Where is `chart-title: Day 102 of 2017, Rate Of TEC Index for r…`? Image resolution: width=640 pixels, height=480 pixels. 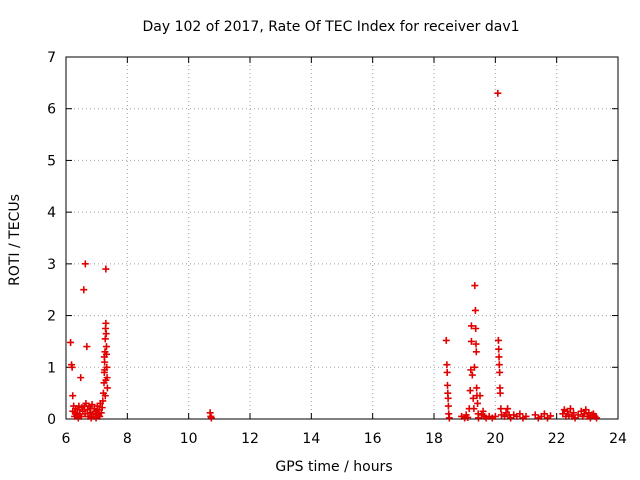 chart-title: Day 102 of 2017, Rate Of TEC Index for r… is located at coordinates (330, 27).